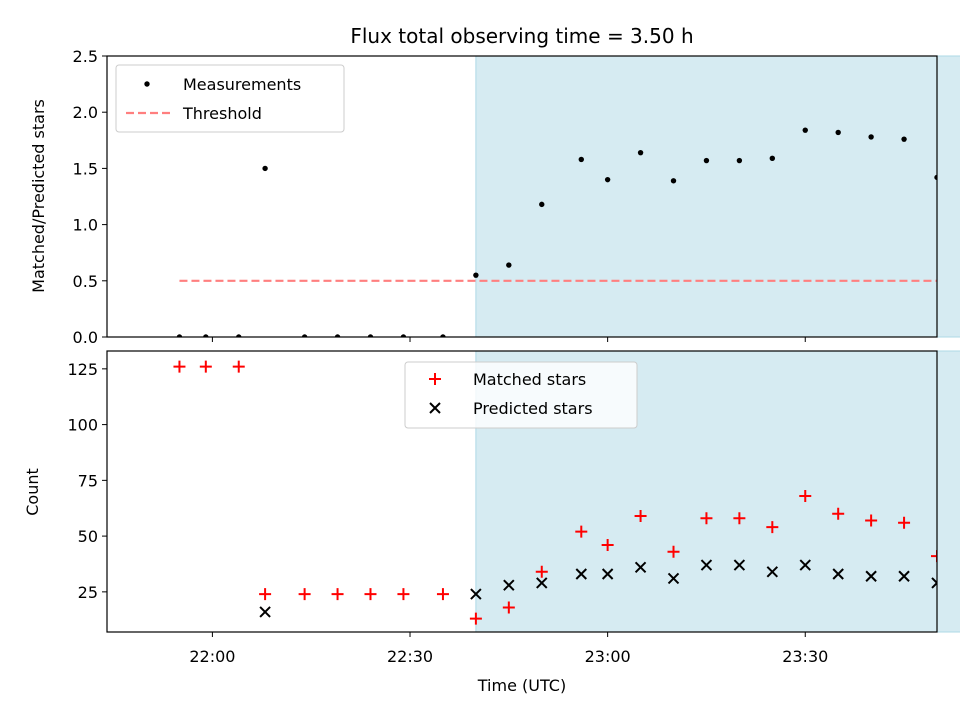  What do you see at coordinates (435, 379) in the screenshot?
I see `legend-matched-marker` at bounding box center [435, 379].